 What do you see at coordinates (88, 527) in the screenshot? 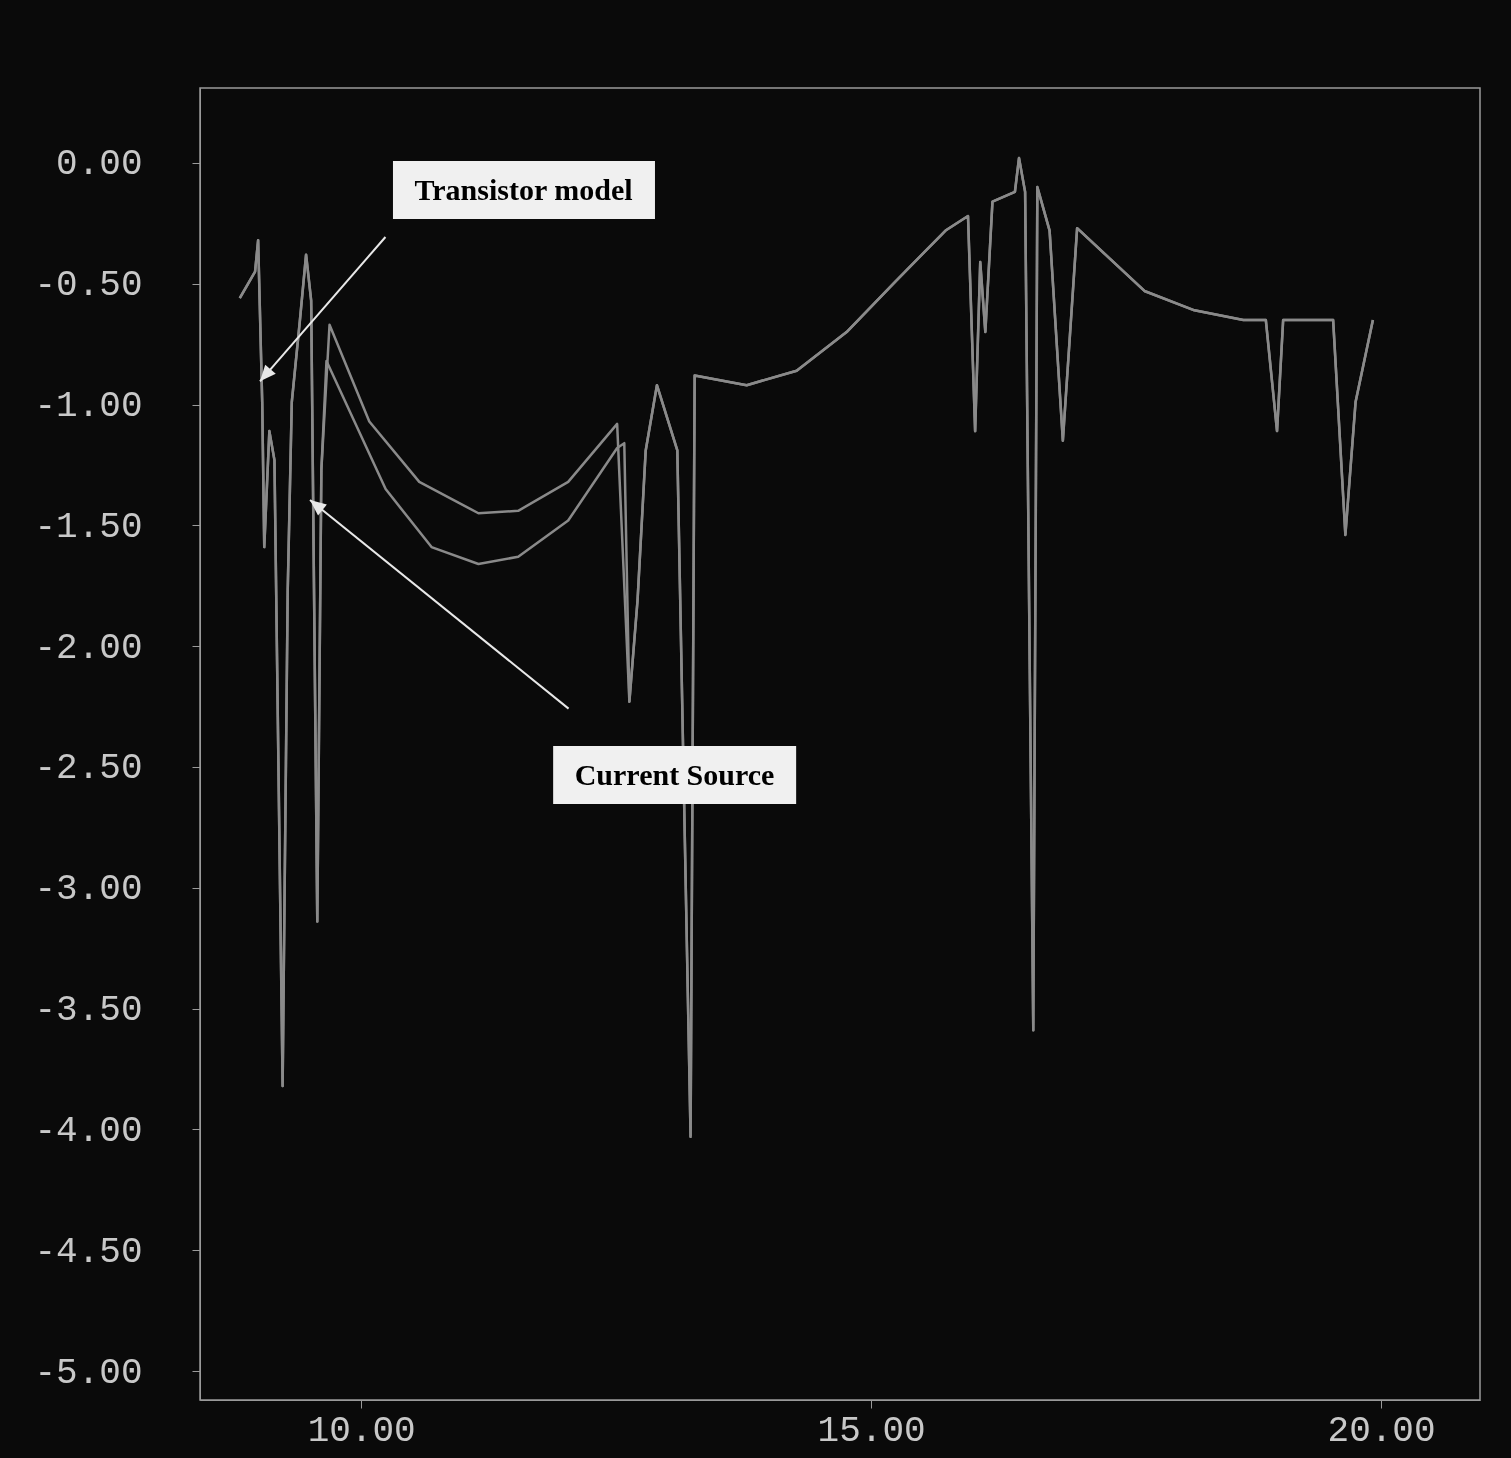
I see `y-tick-label: -1.50` at bounding box center [88, 527].